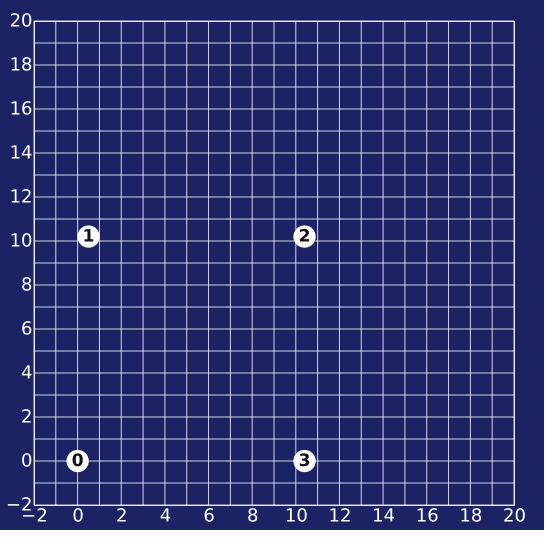 The height and width of the screenshot is (540, 547). What do you see at coordinates (26, 329) in the screenshot?
I see `y-tick-label: 6` at bounding box center [26, 329].